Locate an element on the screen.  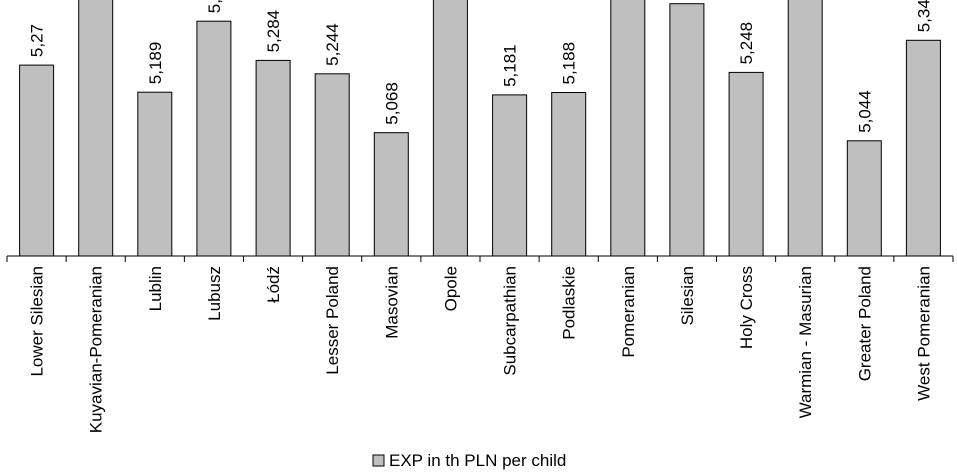
legend: EXP in th PLN per child is located at coordinates (469, 460).